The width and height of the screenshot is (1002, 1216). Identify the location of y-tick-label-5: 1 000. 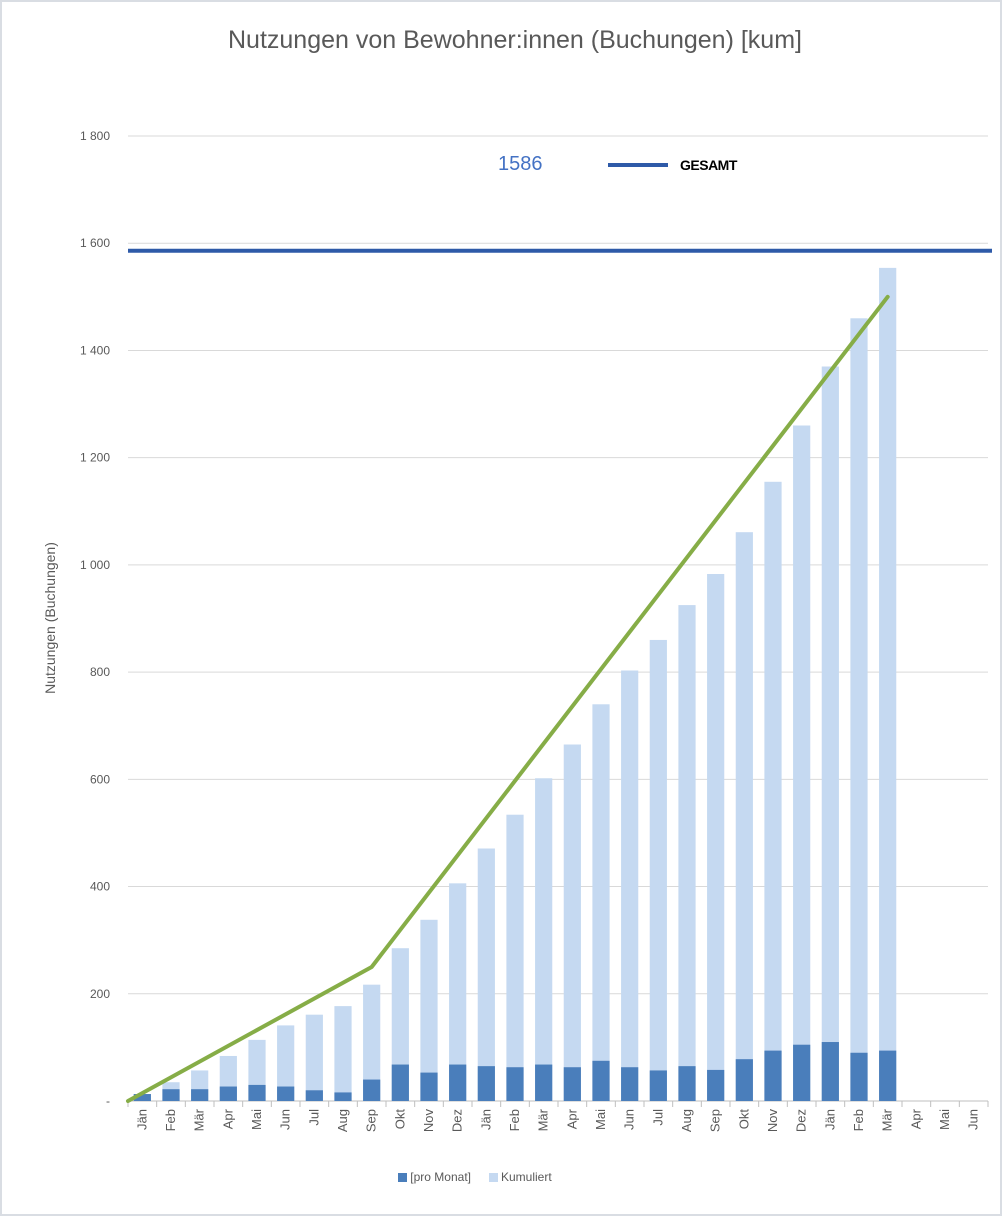
(95, 565).